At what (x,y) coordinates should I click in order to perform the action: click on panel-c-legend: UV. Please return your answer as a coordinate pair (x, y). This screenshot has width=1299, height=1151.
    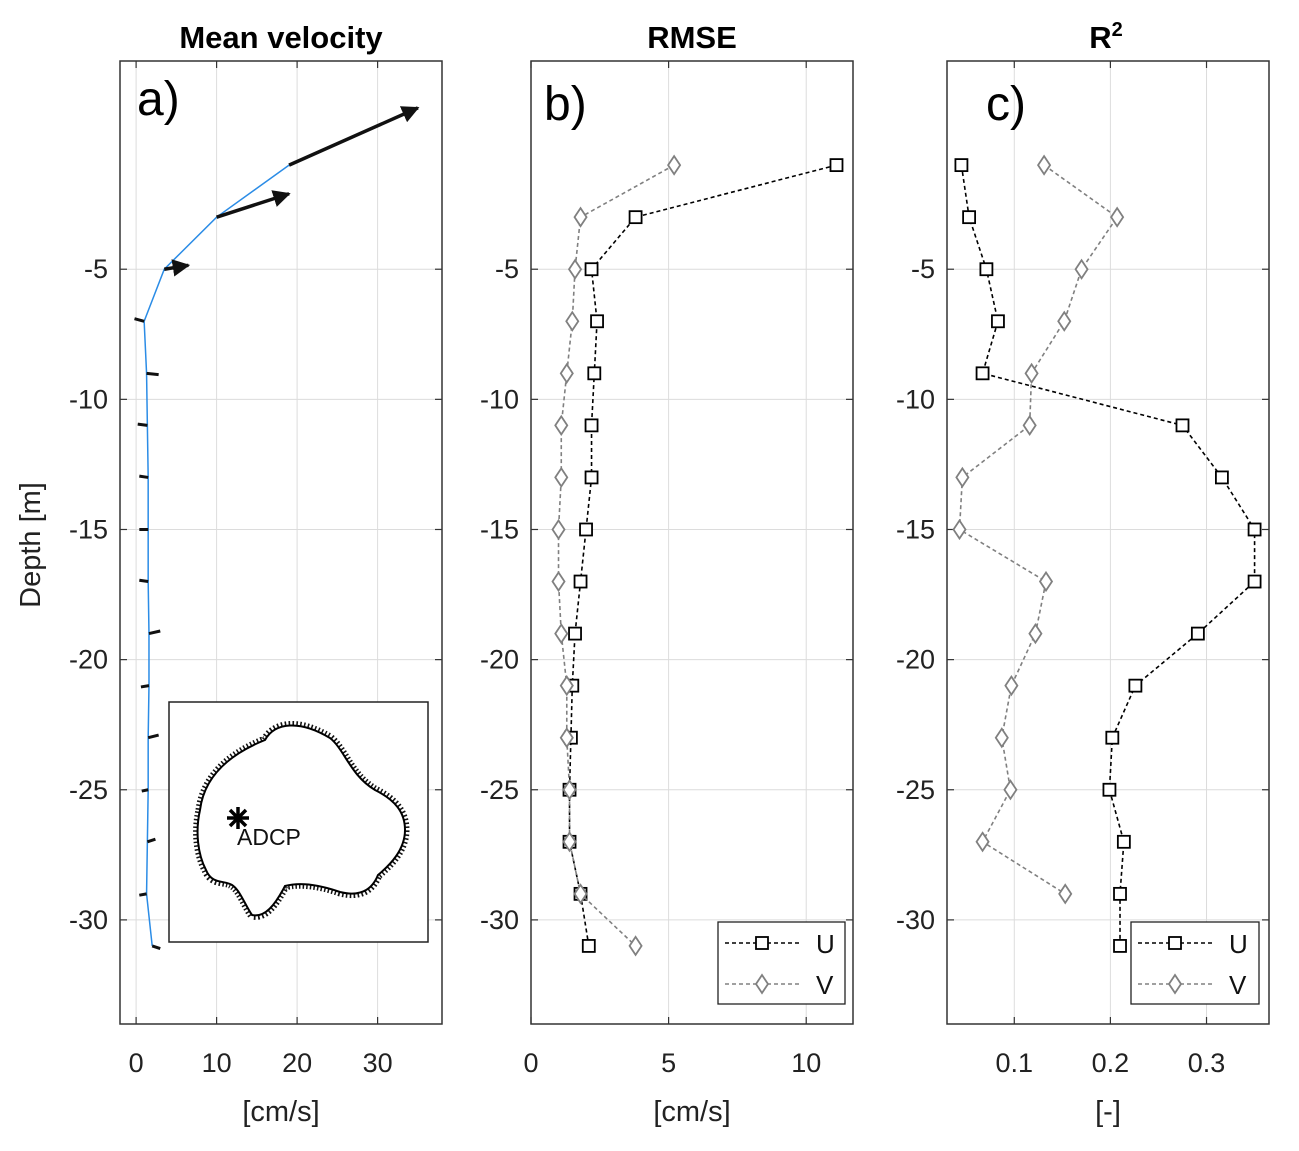
    Looking at the image, I should click on (1195, 963).